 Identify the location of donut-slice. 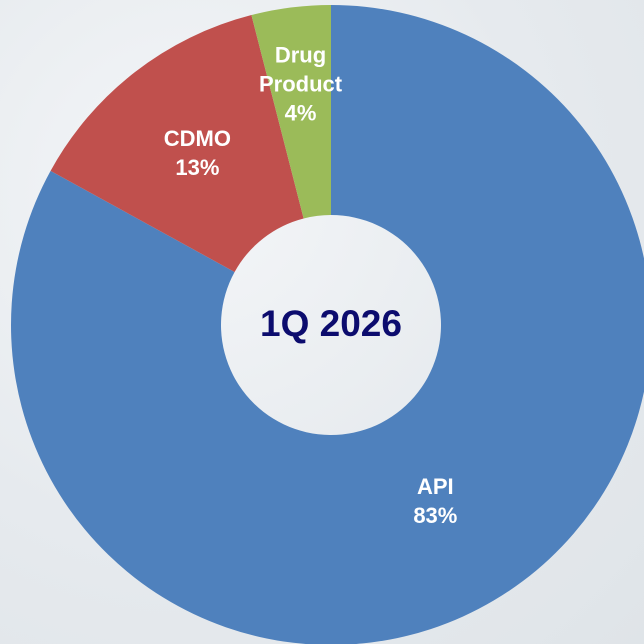
(291, 112).